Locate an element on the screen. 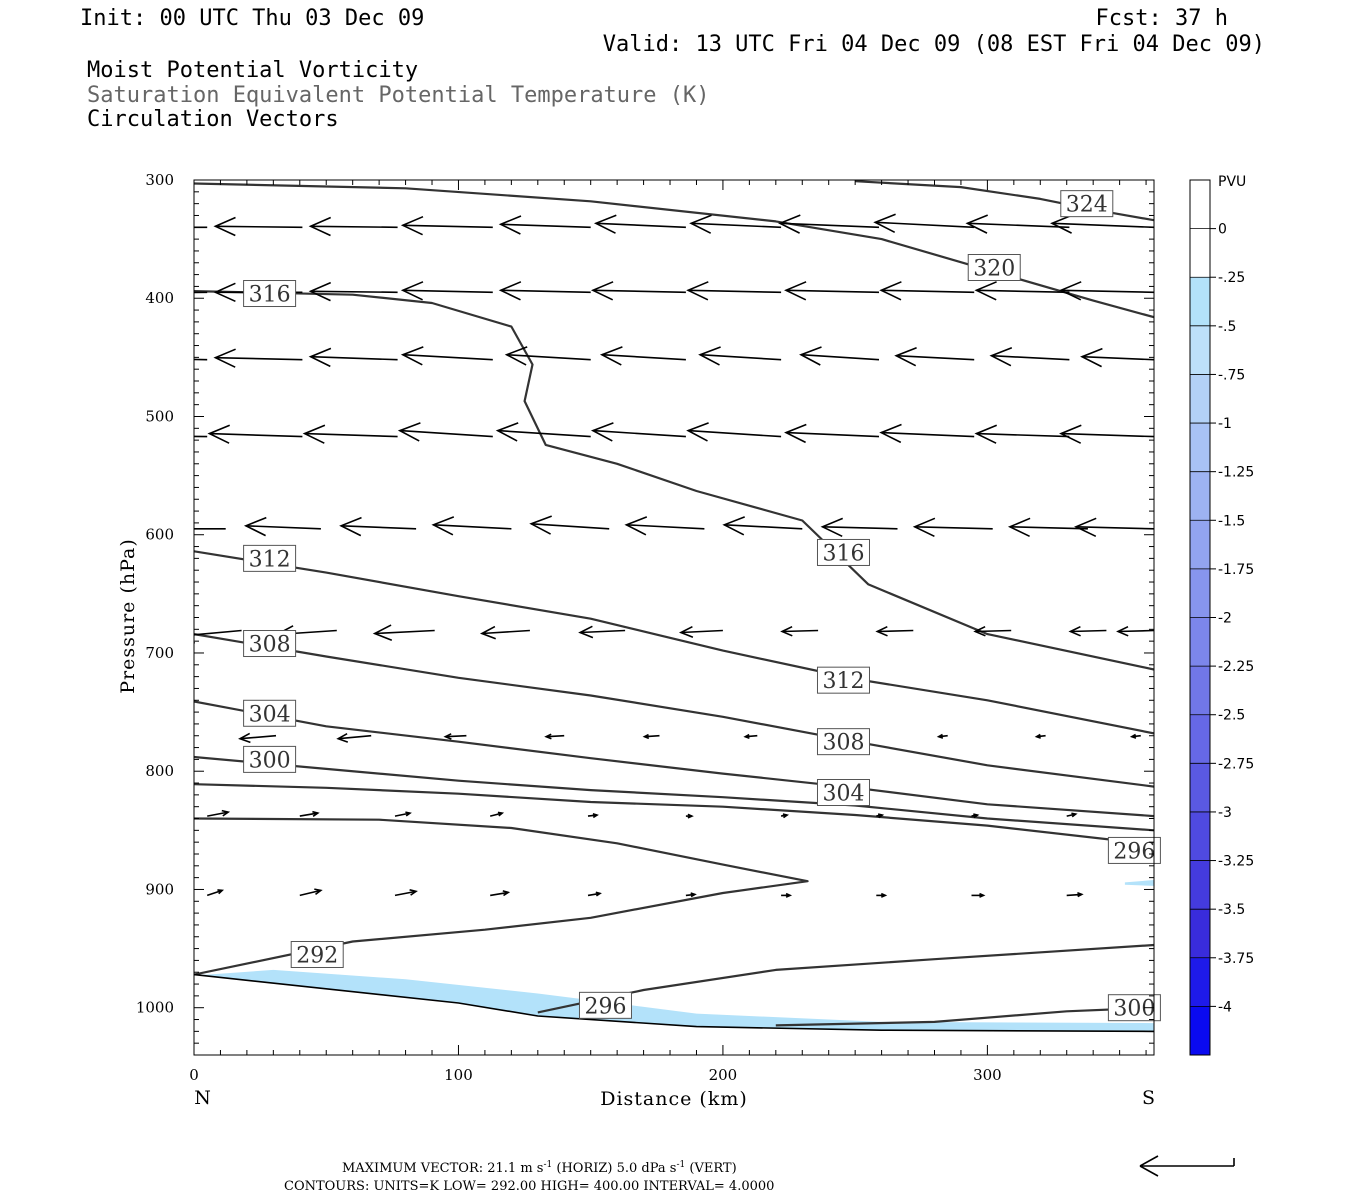 This screenshot has height=1200, width=1350. colorbar-label: -3.75 is located at coordinates (1236, 959).